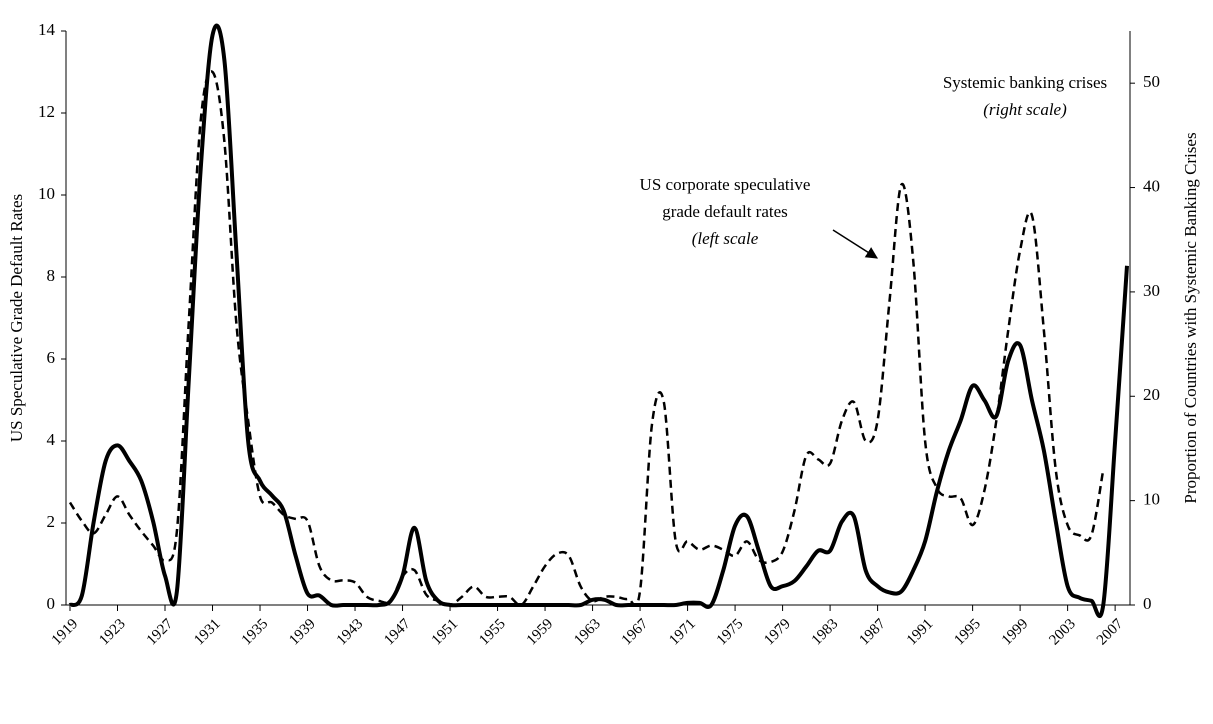  What do you see at coordinates (445, 632) in the screenshot?
I see `x-tick-label: 1951` at bounding box center [445, 632].